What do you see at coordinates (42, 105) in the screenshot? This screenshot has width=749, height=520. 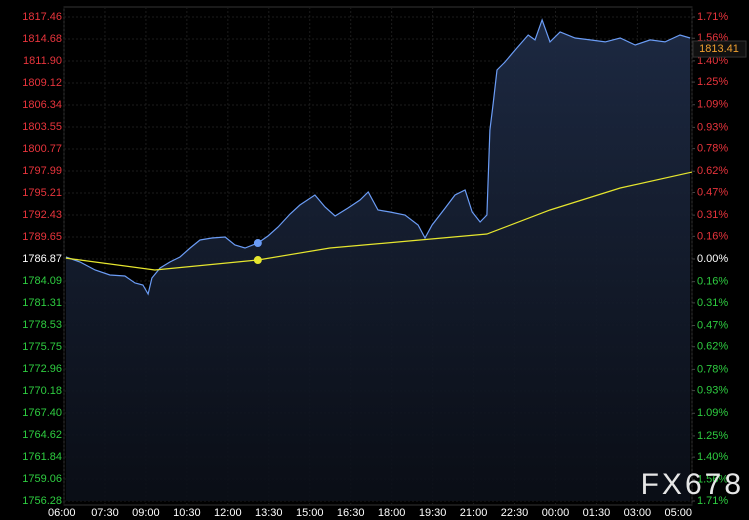 I see `y-tick-label: 1806.34` at bounding box center [42, 105].